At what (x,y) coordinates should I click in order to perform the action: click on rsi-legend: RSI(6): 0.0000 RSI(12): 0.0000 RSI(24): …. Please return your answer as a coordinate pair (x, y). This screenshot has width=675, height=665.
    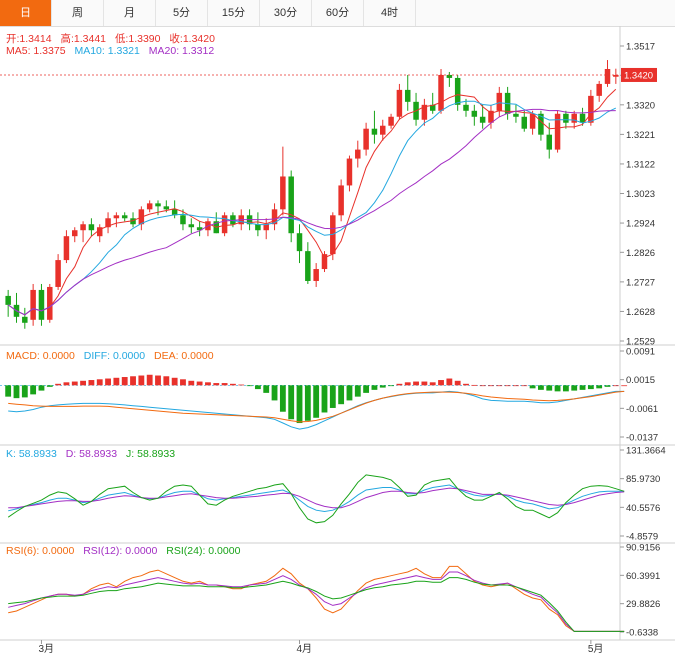
    Looking at the image, I should click on (126, 551).